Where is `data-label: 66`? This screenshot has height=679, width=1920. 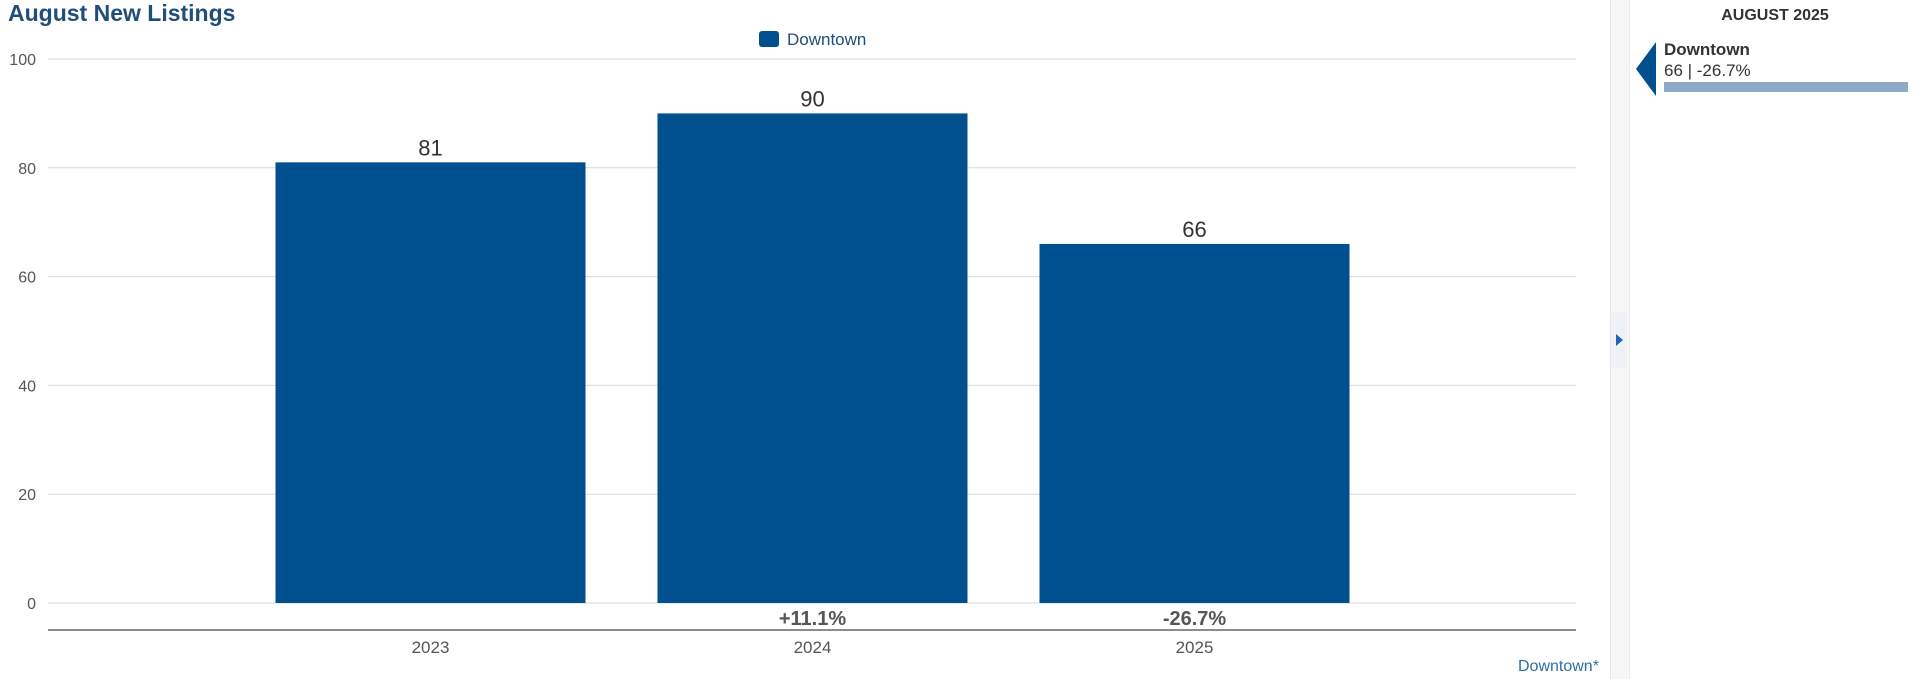 data-label: 66 is located at coordinates (1194, 229).